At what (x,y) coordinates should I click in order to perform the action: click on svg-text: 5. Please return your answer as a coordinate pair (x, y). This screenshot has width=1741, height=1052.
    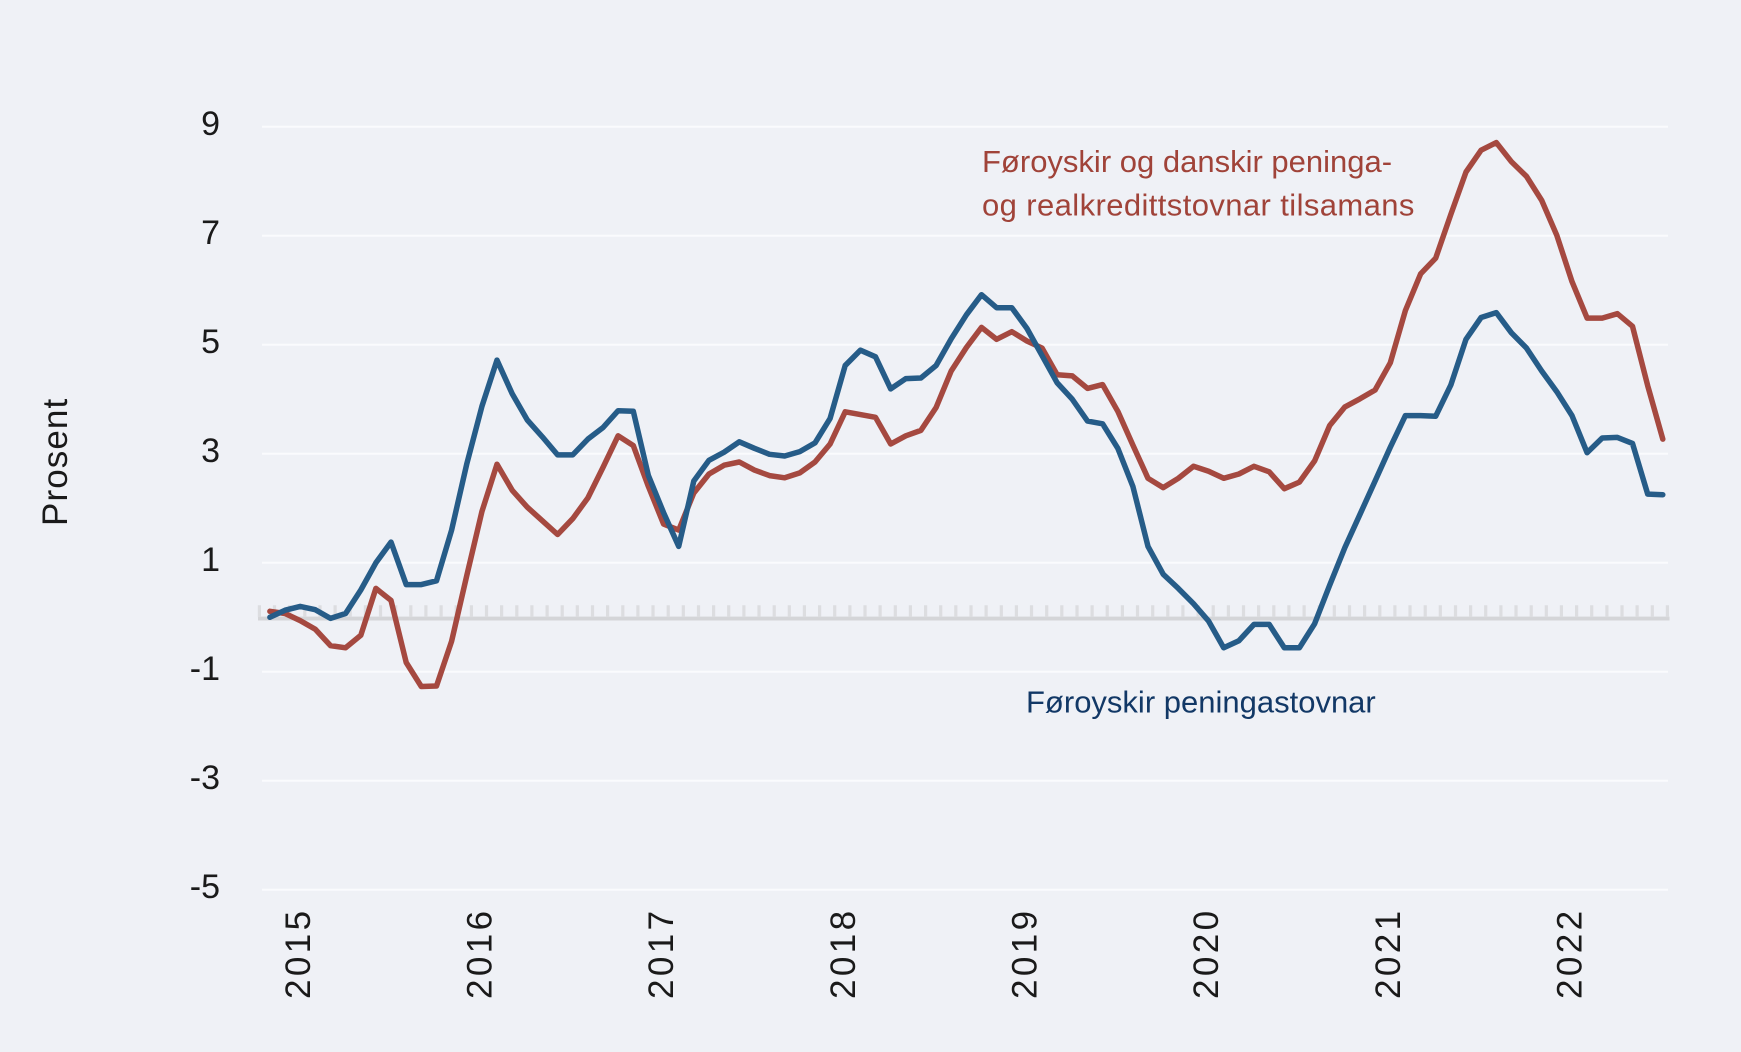
    Looking at the image, I should click on (210, 342).